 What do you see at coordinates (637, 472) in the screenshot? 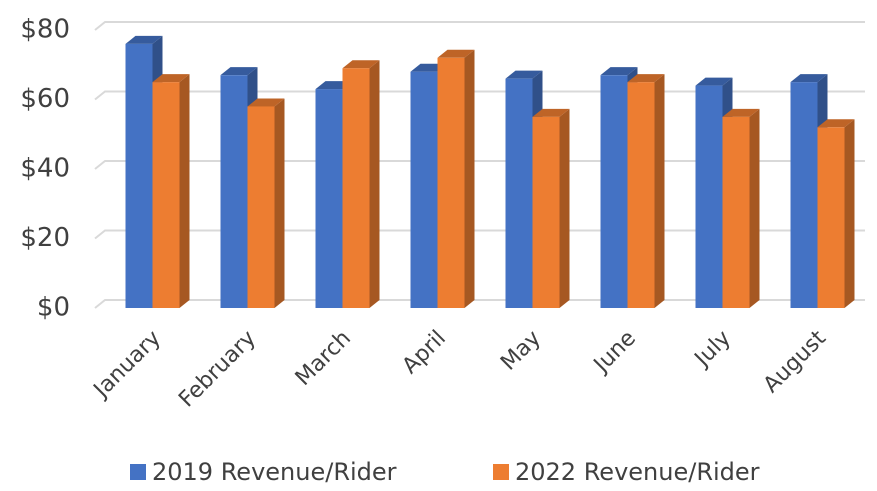
I see `legend-label: 2022 Revenue/Rider` at bounding box center [637, 472].